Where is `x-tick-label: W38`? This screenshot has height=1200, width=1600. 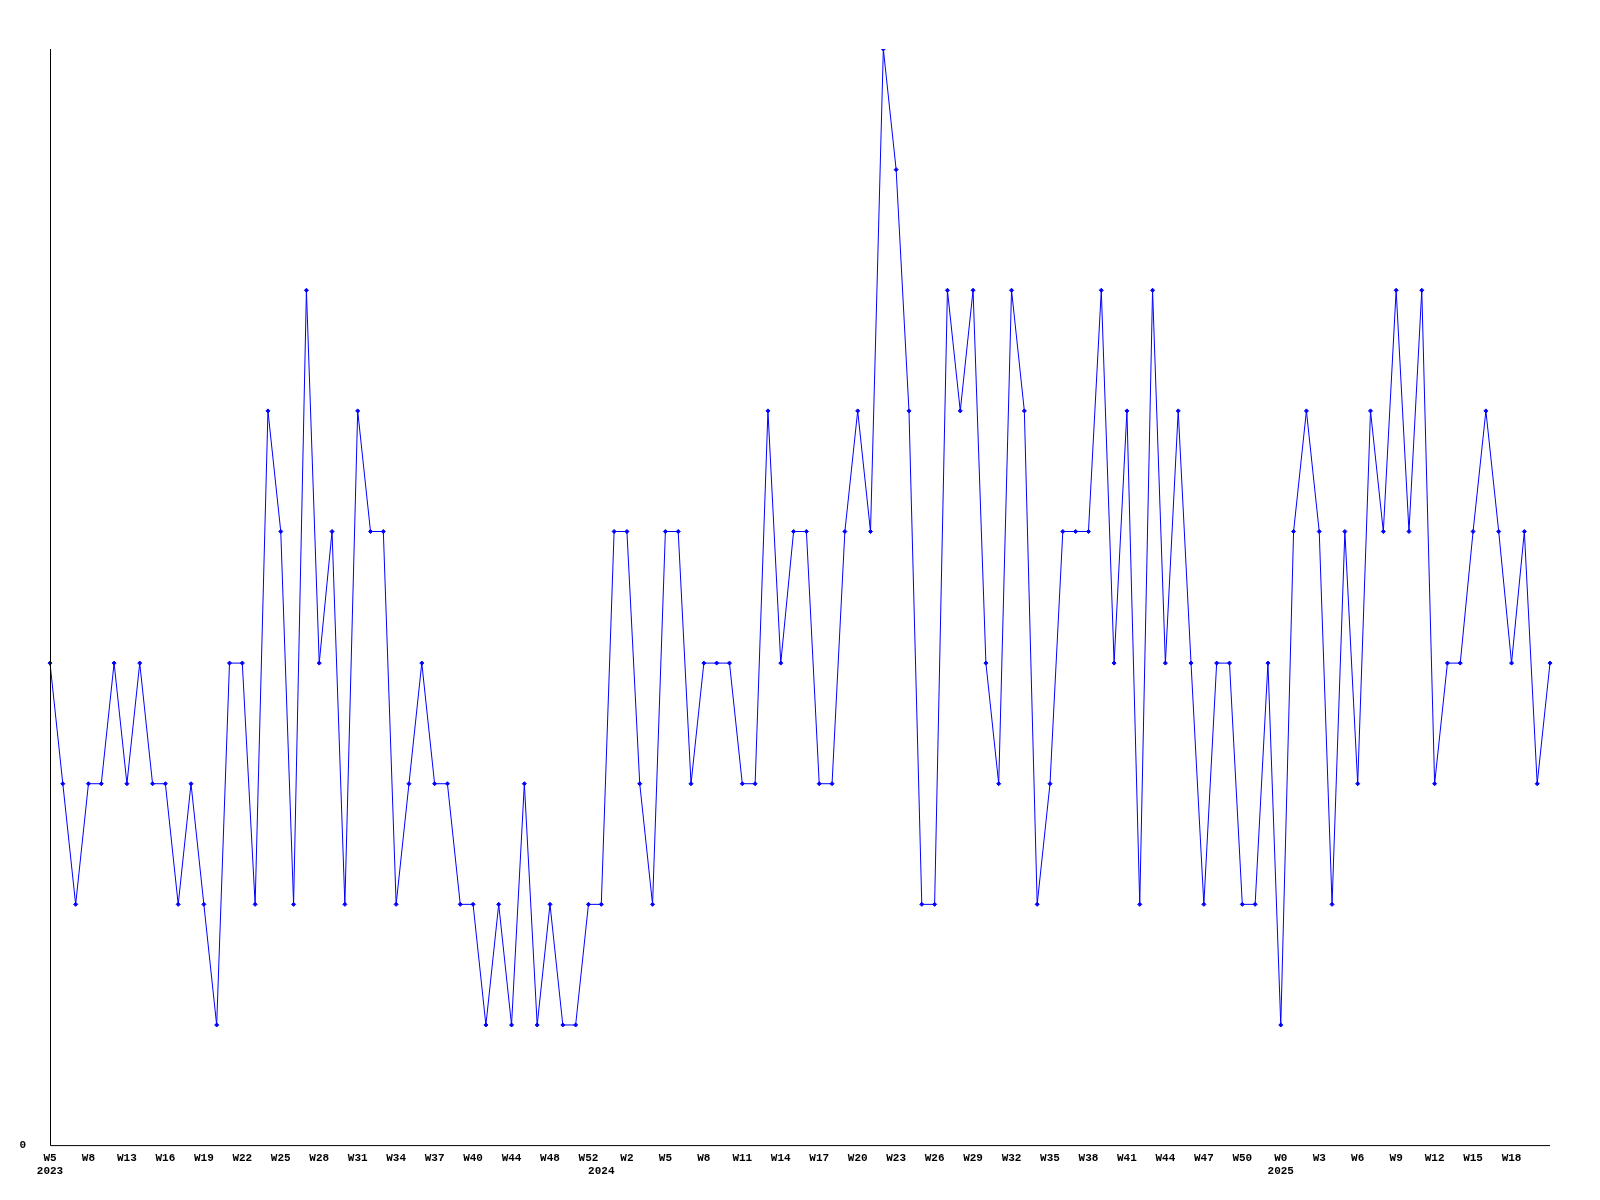
x-tick-label: W38 is located at coordinates (1088, 1157).